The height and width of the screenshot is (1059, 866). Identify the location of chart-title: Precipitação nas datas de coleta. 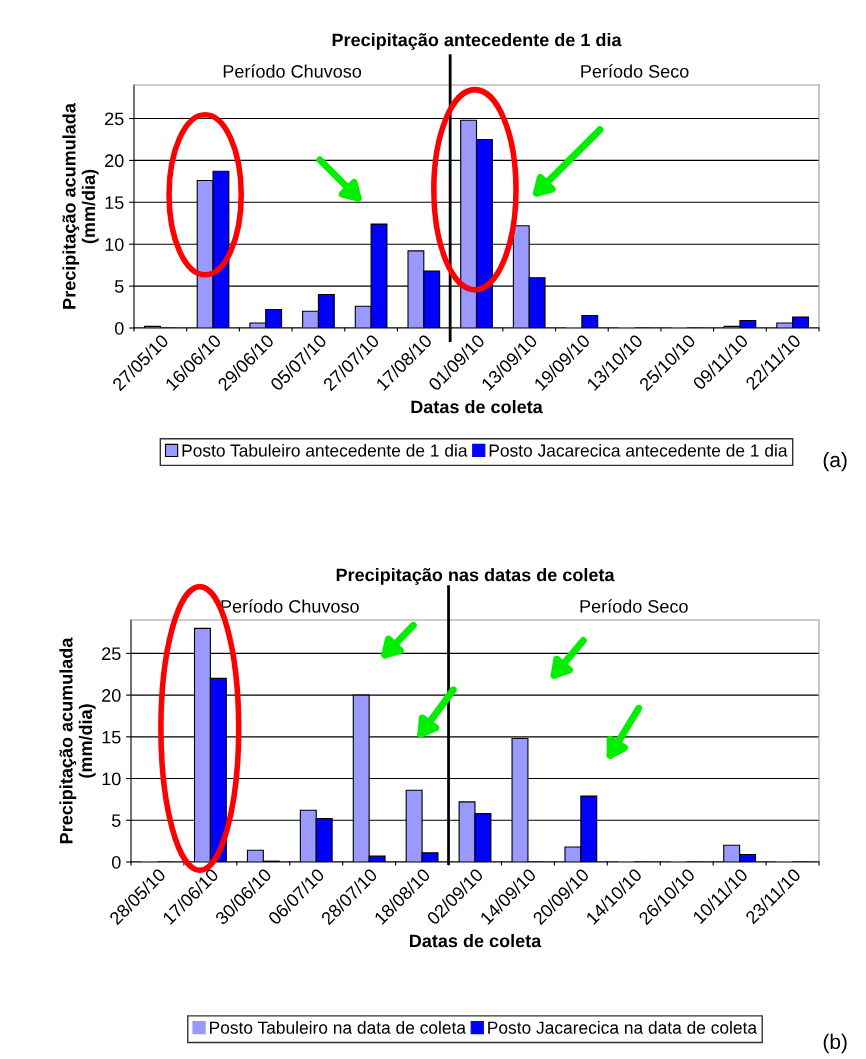
(475, 576).